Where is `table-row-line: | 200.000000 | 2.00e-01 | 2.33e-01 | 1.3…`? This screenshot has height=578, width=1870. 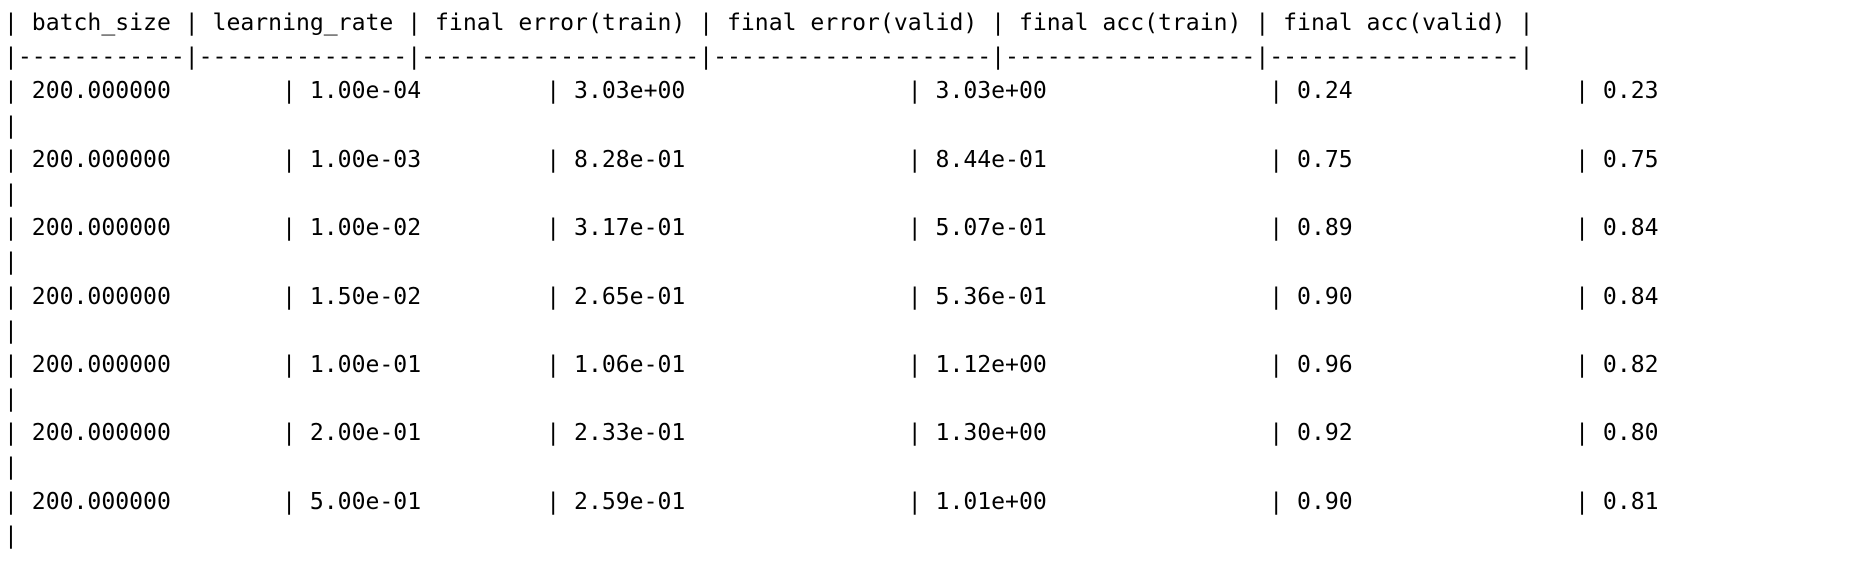 table-row-line: | 200.000000 | 2.00e-01 | 2.33e-01 | 1.3… is located at coordinates (831, 433).